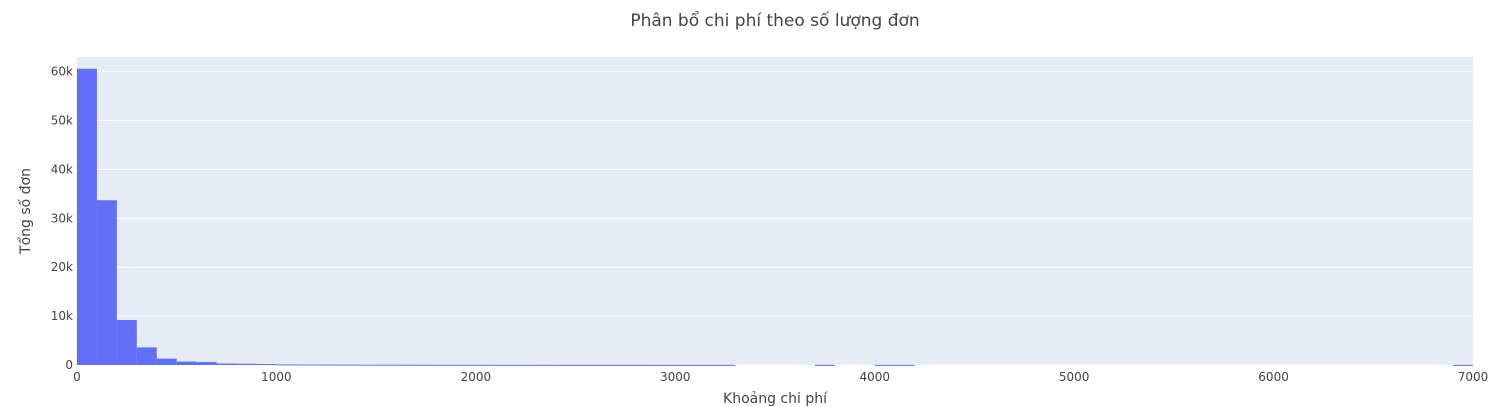 The height and width of the screenshot is (407, 1505). Describe the element at coordinates (1273, 377) in the screenshot. I see `x-tick-label: 6000` at that location.